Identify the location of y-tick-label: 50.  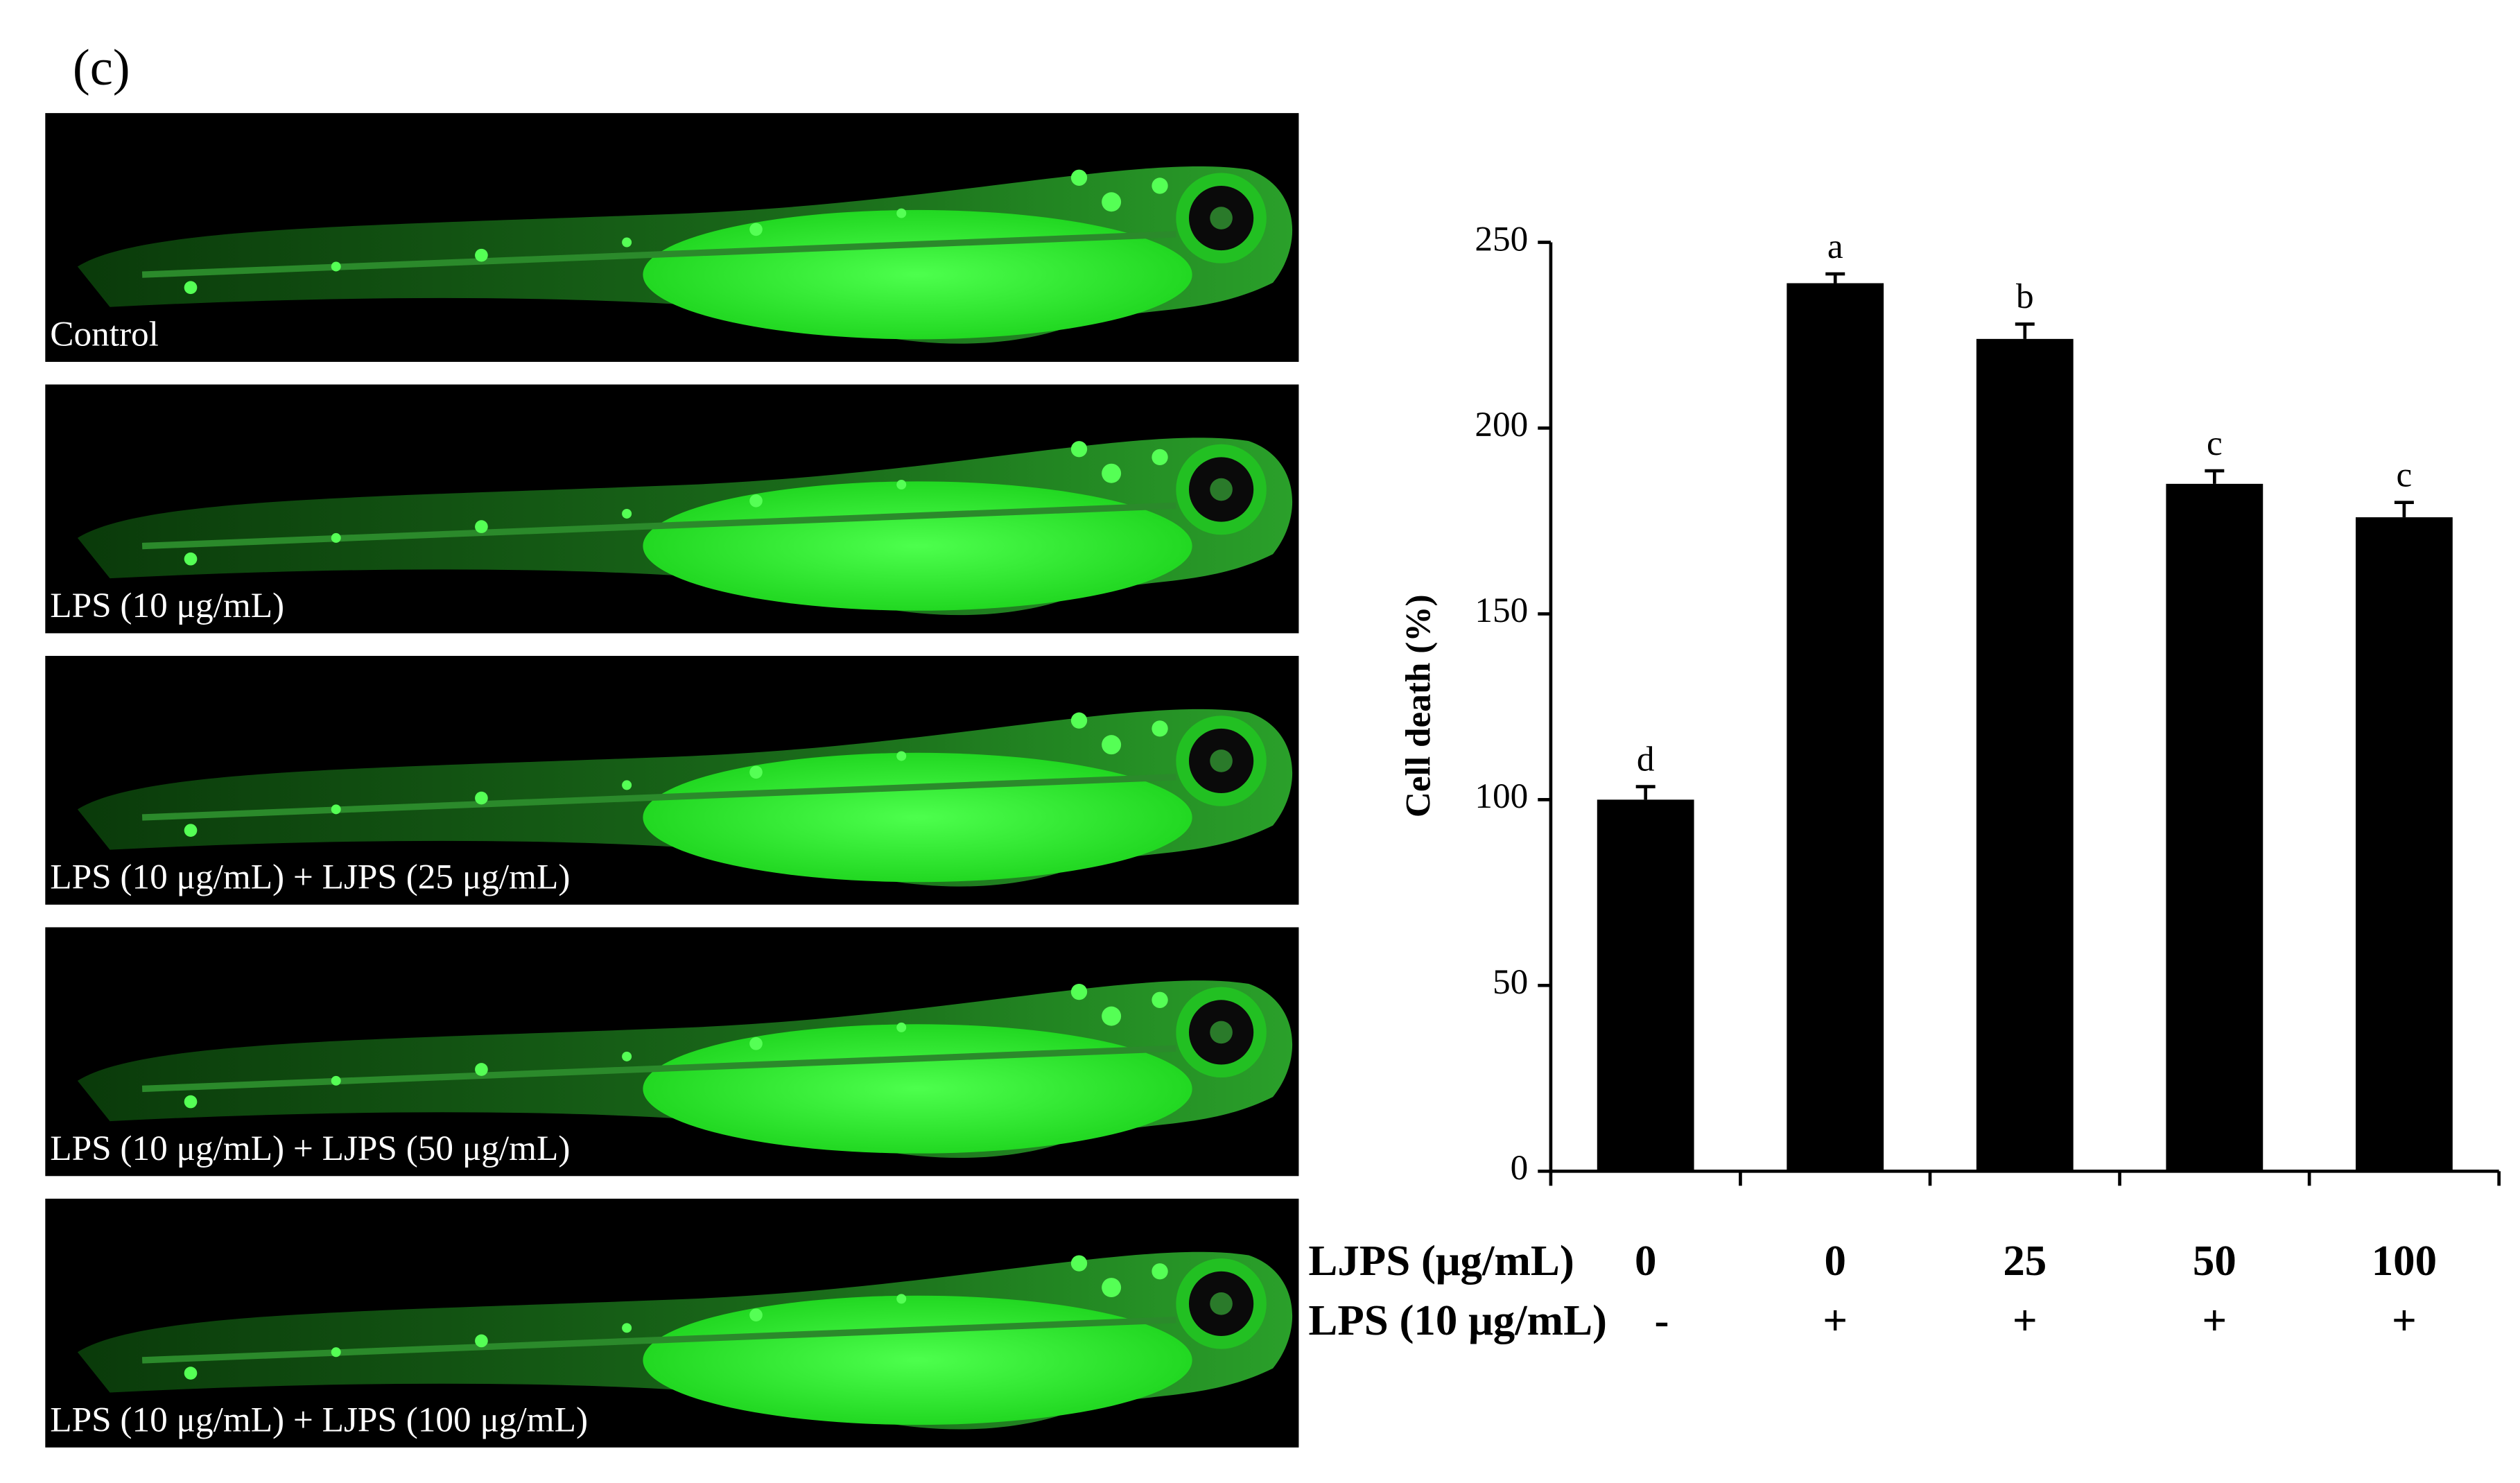
(1510, 982).